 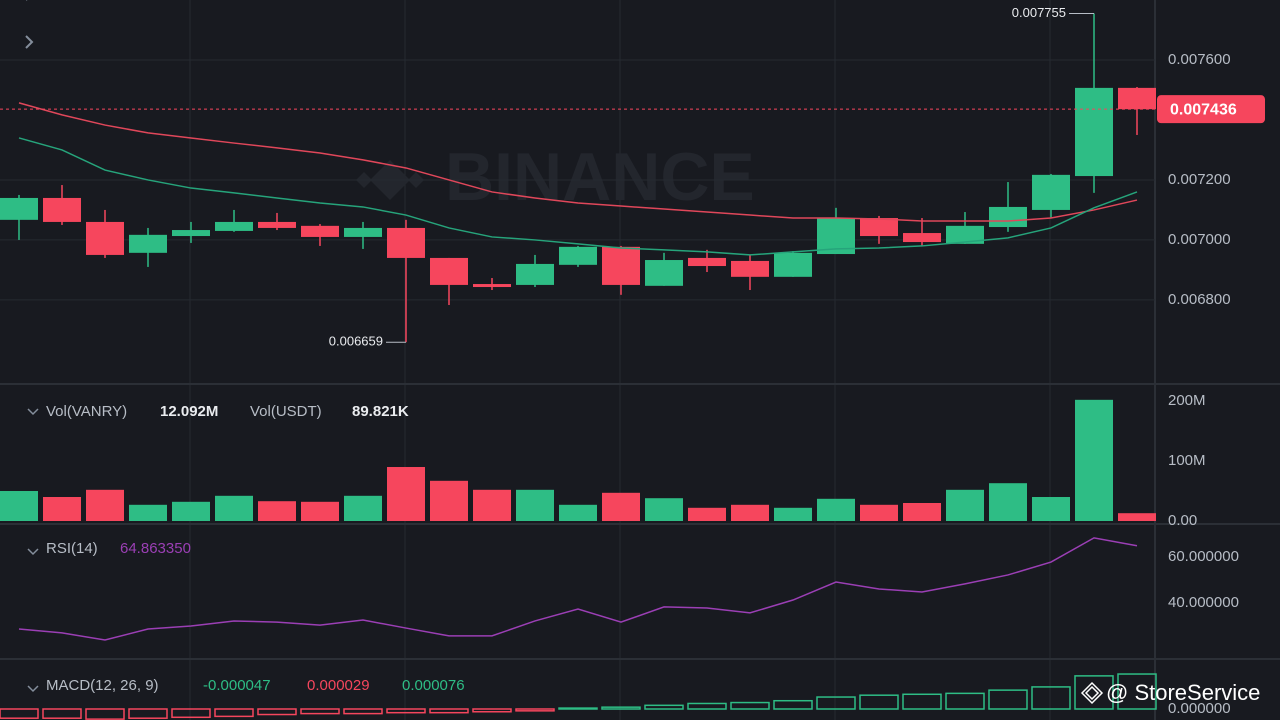 What do you see at coordinates (286, 411) in the screenshot?
I see `vol-usdt-label: Vol(USDT)` at bounding box center [286, 411].